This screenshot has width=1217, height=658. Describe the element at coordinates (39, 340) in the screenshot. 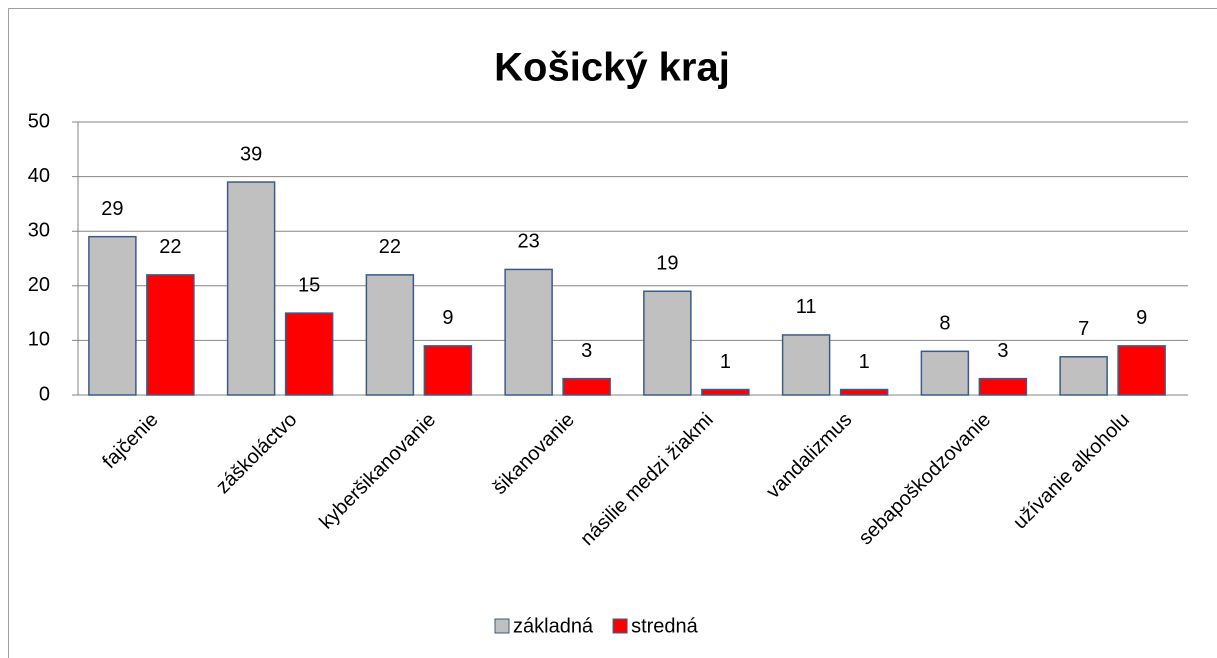

I see `y-tick-label: 10` at that location.